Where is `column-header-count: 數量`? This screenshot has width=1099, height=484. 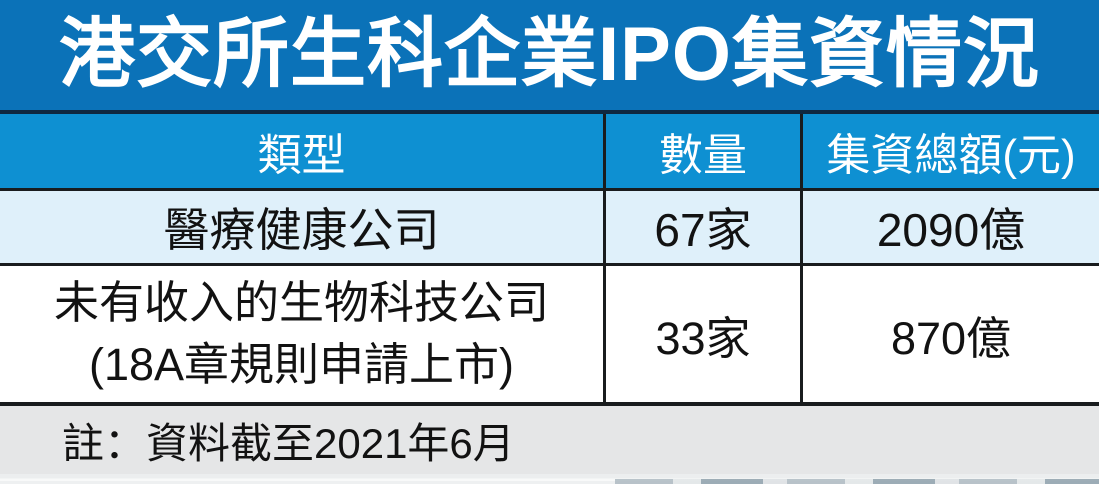
column-header-count: 數量 is located at coordinates (701, 151).